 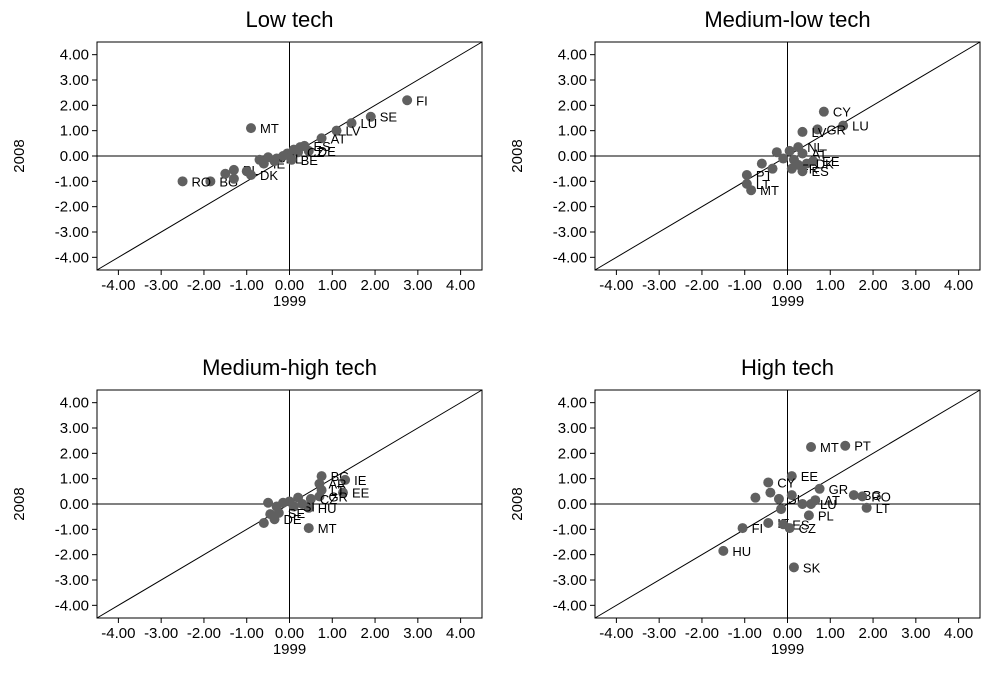 What do you see at coordinates (422, 100) in the screenshot?
I see `point-label: FI` at bounding box center [422, 100].